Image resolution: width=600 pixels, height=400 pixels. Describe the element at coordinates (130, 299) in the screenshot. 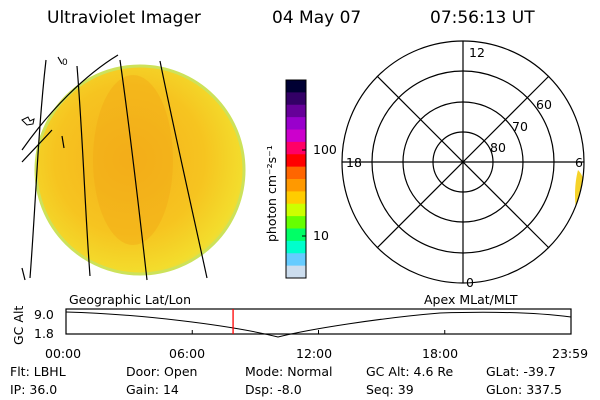

I see `left-panel-caption: Geographic Lat/Lon` at that location.